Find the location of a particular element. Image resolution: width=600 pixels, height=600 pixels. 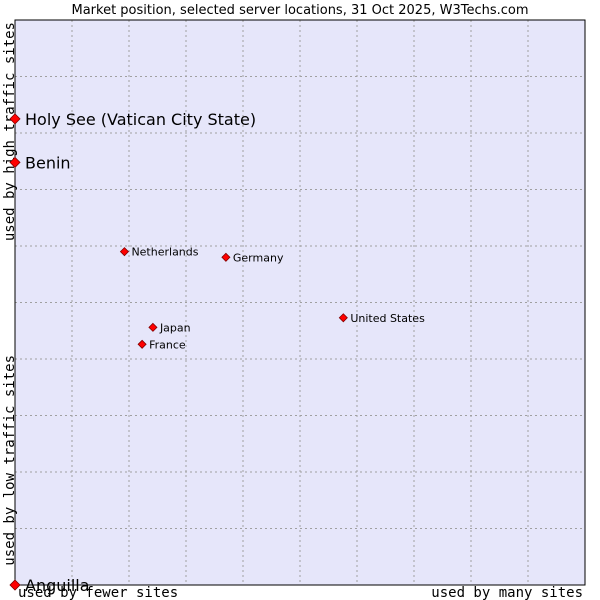

point-label-holy-see-vatican-city-state: Holy See (Vatican City State) is located at coordinates (140, 119).